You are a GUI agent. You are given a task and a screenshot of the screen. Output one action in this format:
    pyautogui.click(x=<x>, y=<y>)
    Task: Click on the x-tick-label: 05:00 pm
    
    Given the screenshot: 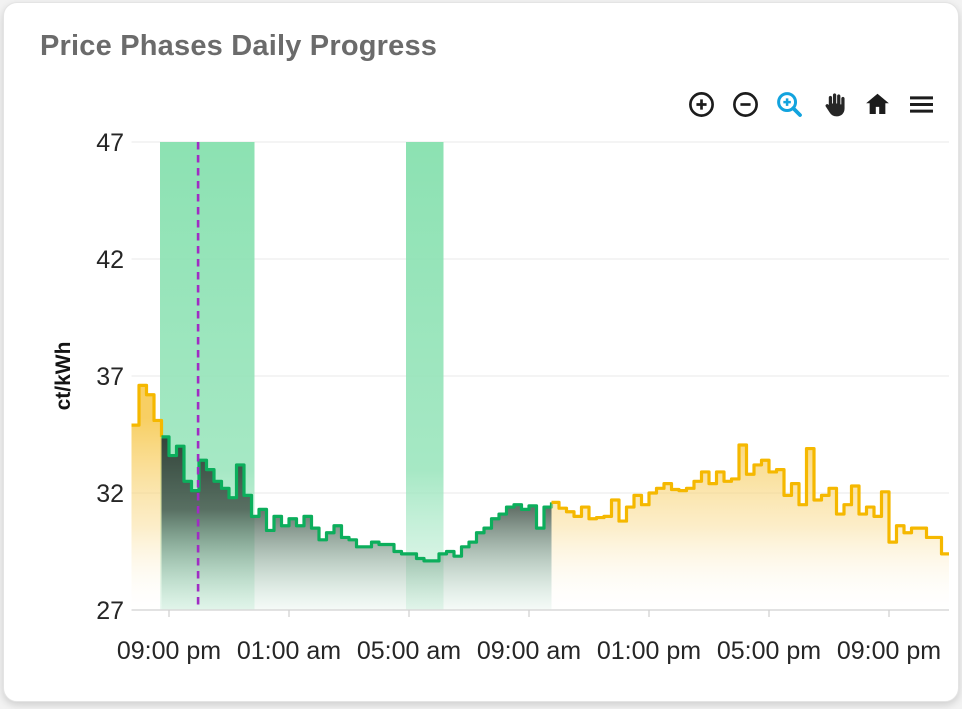 What is the action you would take?
    pyautogui.click(x=769, y=651)
    